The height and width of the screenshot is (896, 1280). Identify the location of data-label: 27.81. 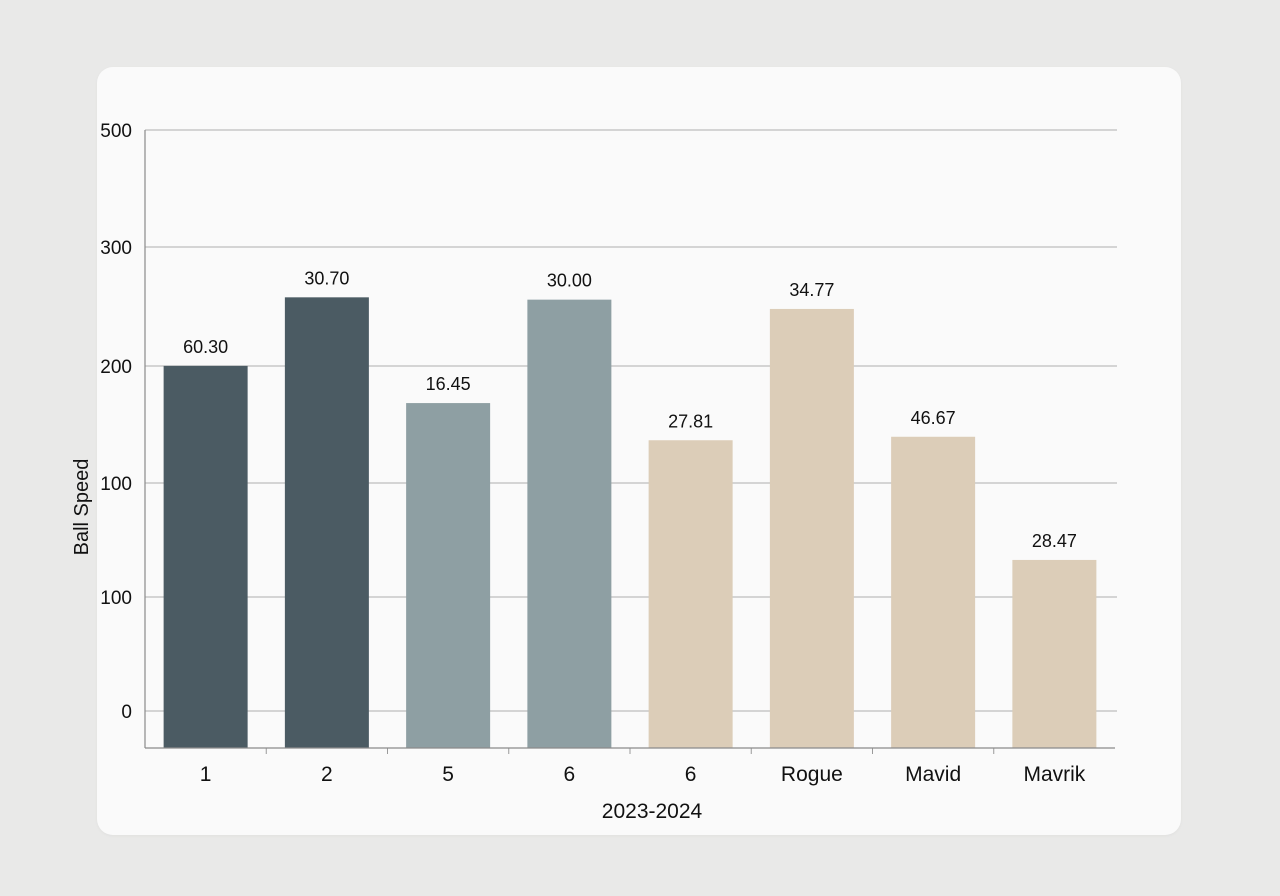
(690, 421).